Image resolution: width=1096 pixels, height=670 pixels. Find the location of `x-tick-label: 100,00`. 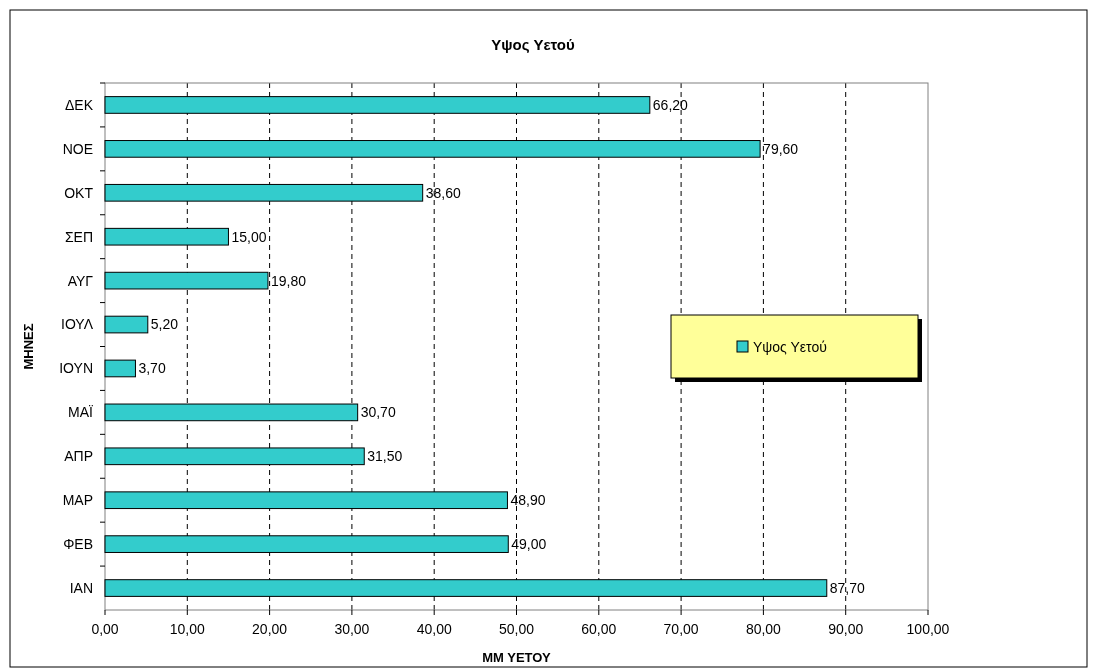

x-tick-label: 100,00 is located at coordinates (928, 629).